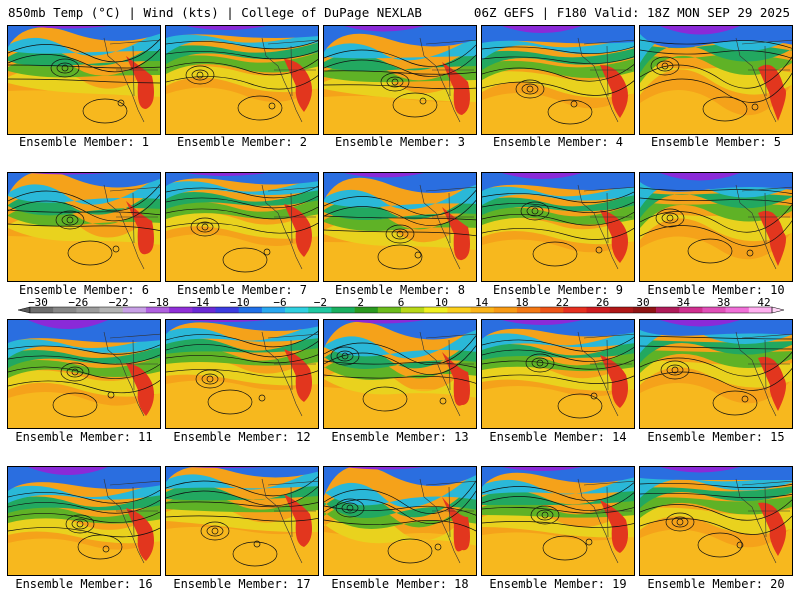 The height and width of the screenshot is (600, 800). Describe the element at coordinates (280, 302) in the screenshot. I see `colorbar-tick-label: −6` at that location.